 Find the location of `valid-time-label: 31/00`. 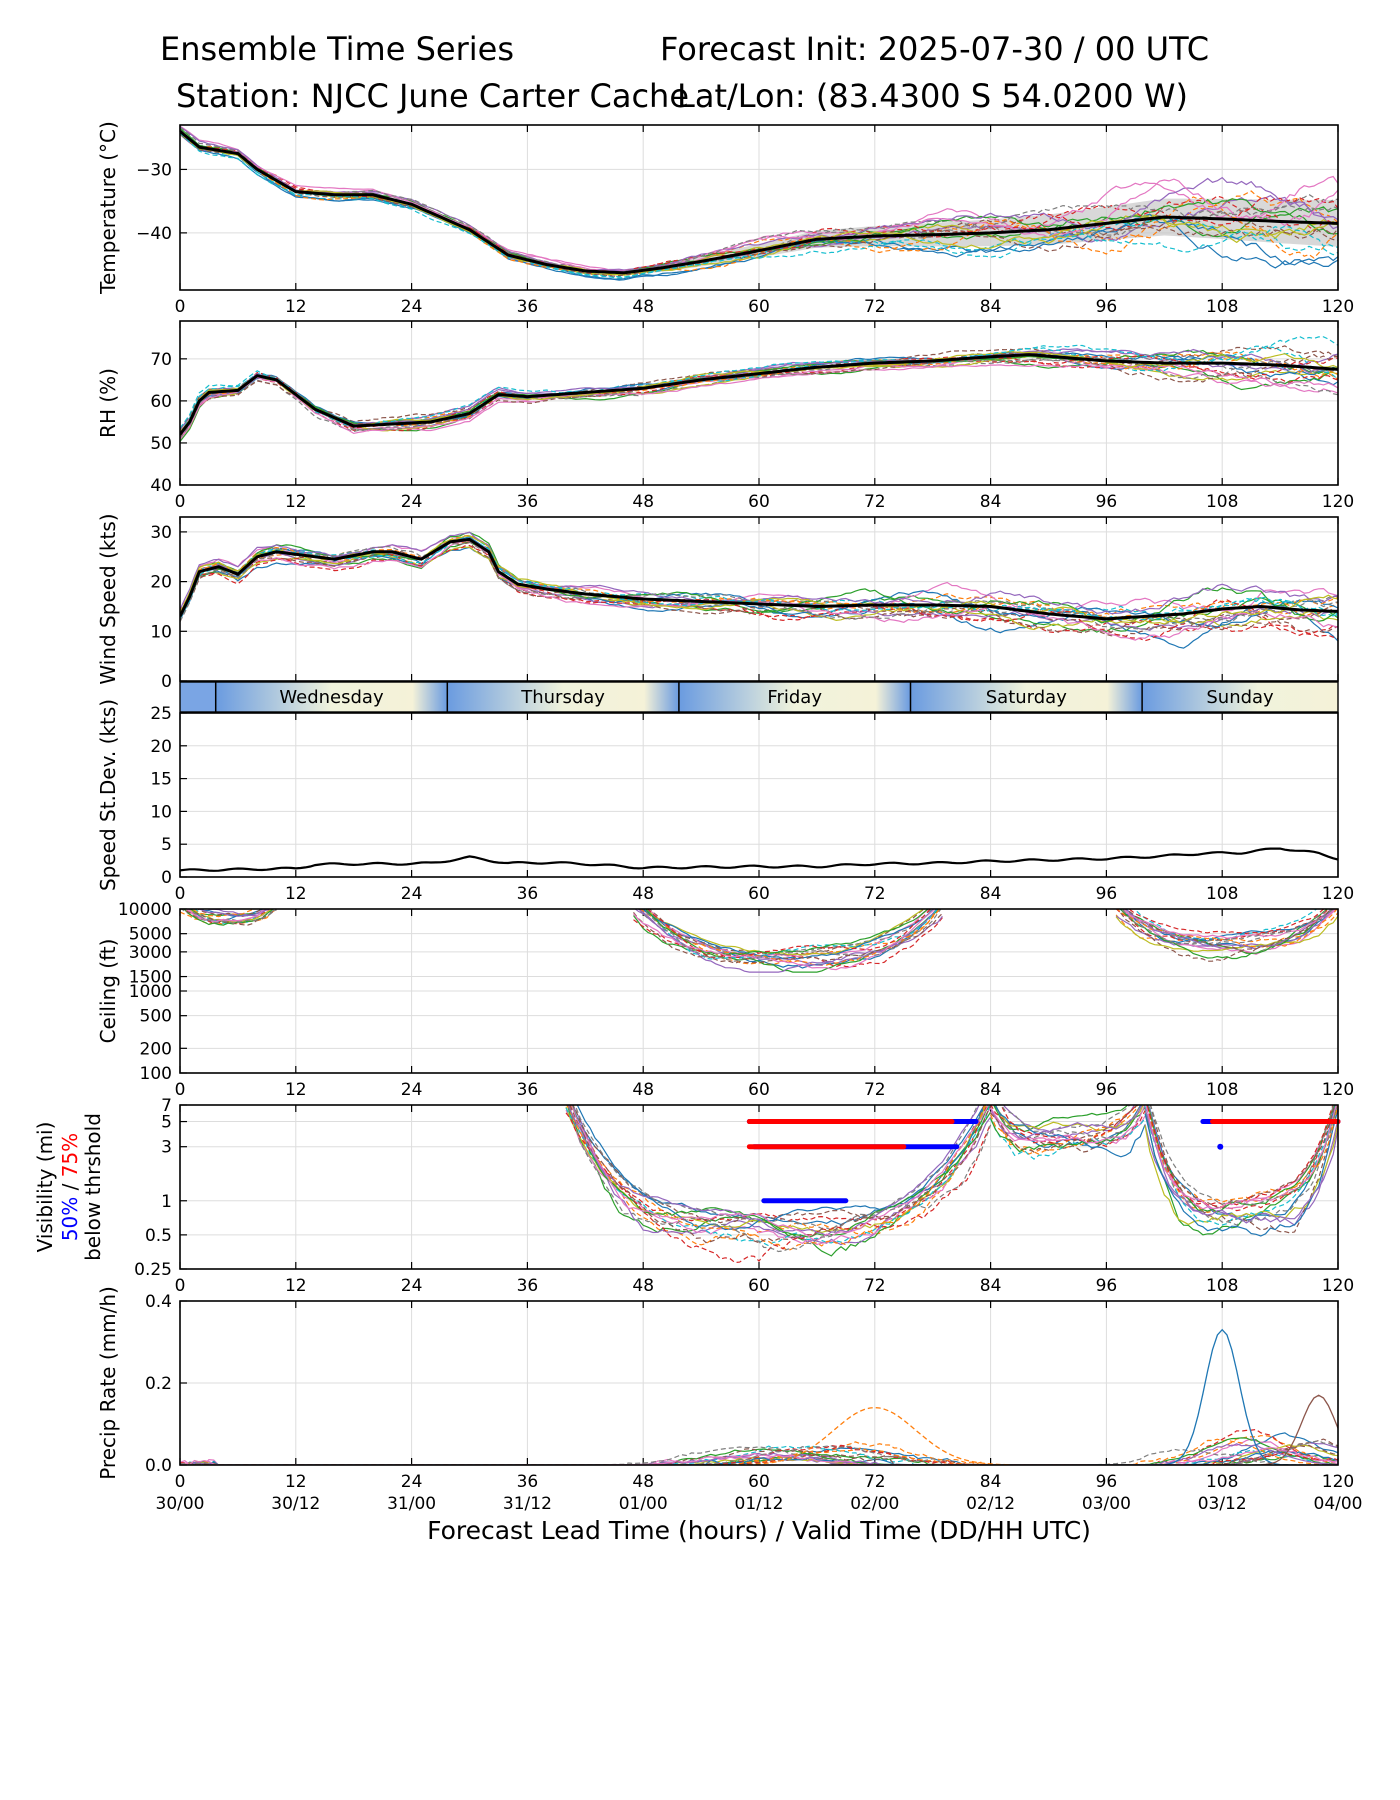

valid-time-label: 31/00 is located at coordinates (411, 1504).